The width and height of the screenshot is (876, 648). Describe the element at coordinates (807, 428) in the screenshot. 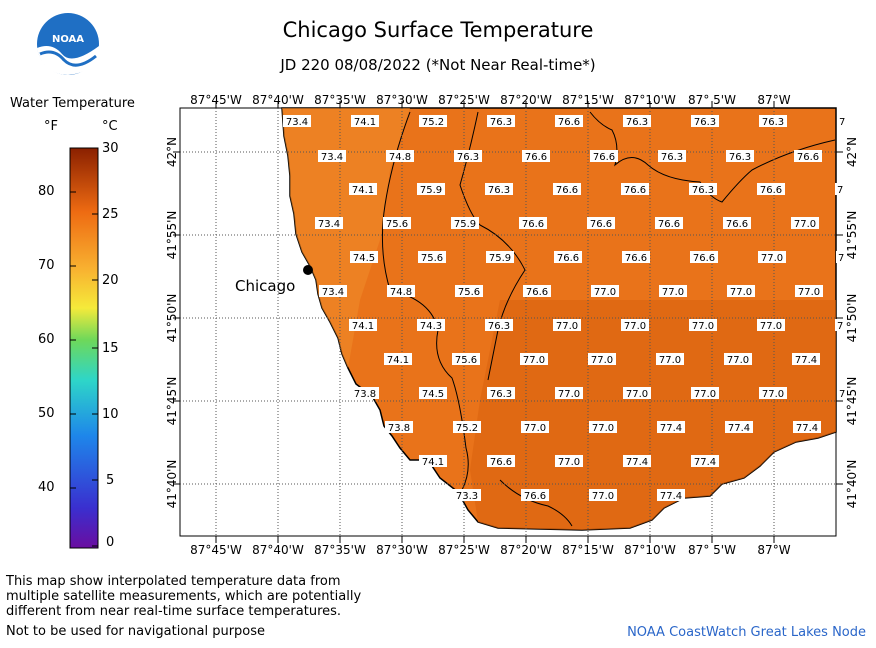

I see `temperature-value: 77.4` at that location.